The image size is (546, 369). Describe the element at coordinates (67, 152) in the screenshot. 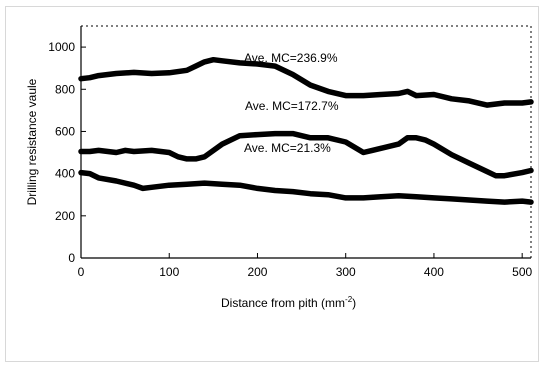

I see `y-ticks: 0 200 400 600 800 1000` at that location.